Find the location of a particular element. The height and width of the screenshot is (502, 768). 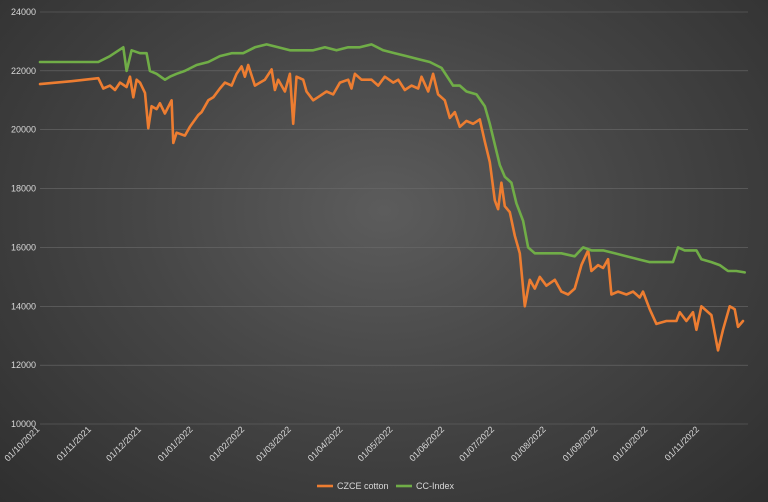

x-tick-label: 01/01/2022 is located at coordinates (175, 443).